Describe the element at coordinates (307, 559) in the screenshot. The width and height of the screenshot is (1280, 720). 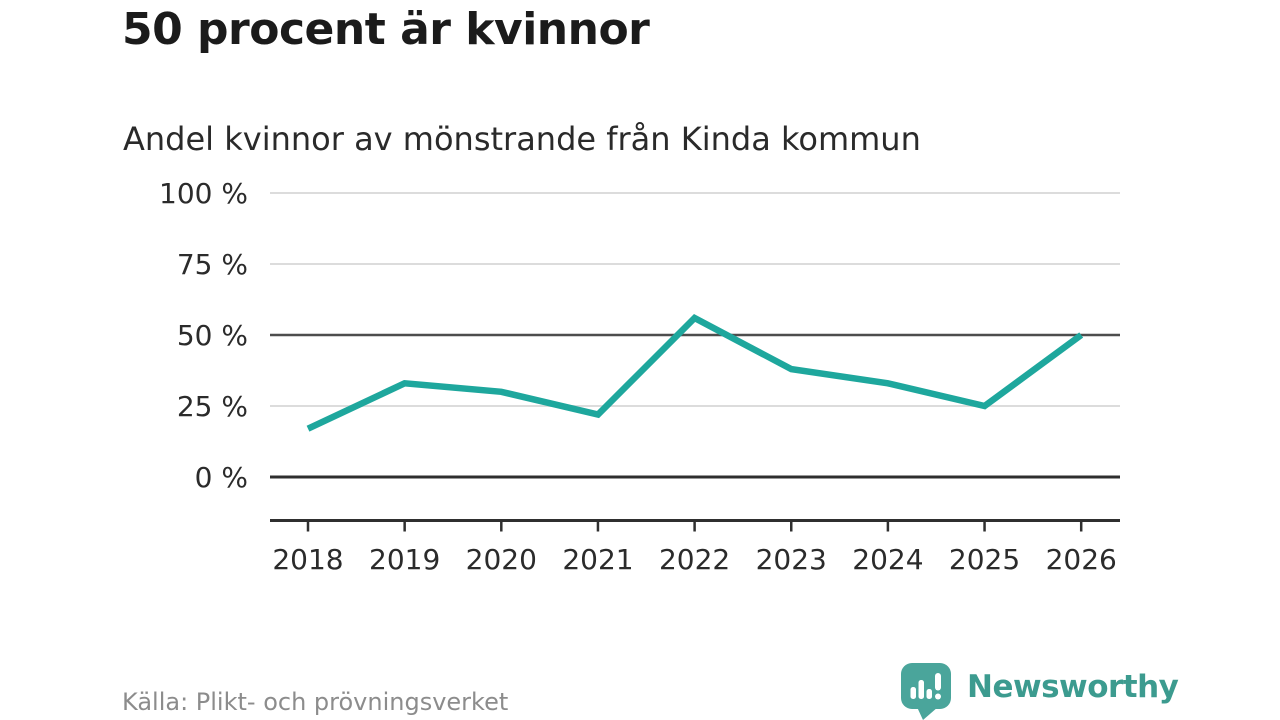
I see `x-tick-label: 2018` at that location.